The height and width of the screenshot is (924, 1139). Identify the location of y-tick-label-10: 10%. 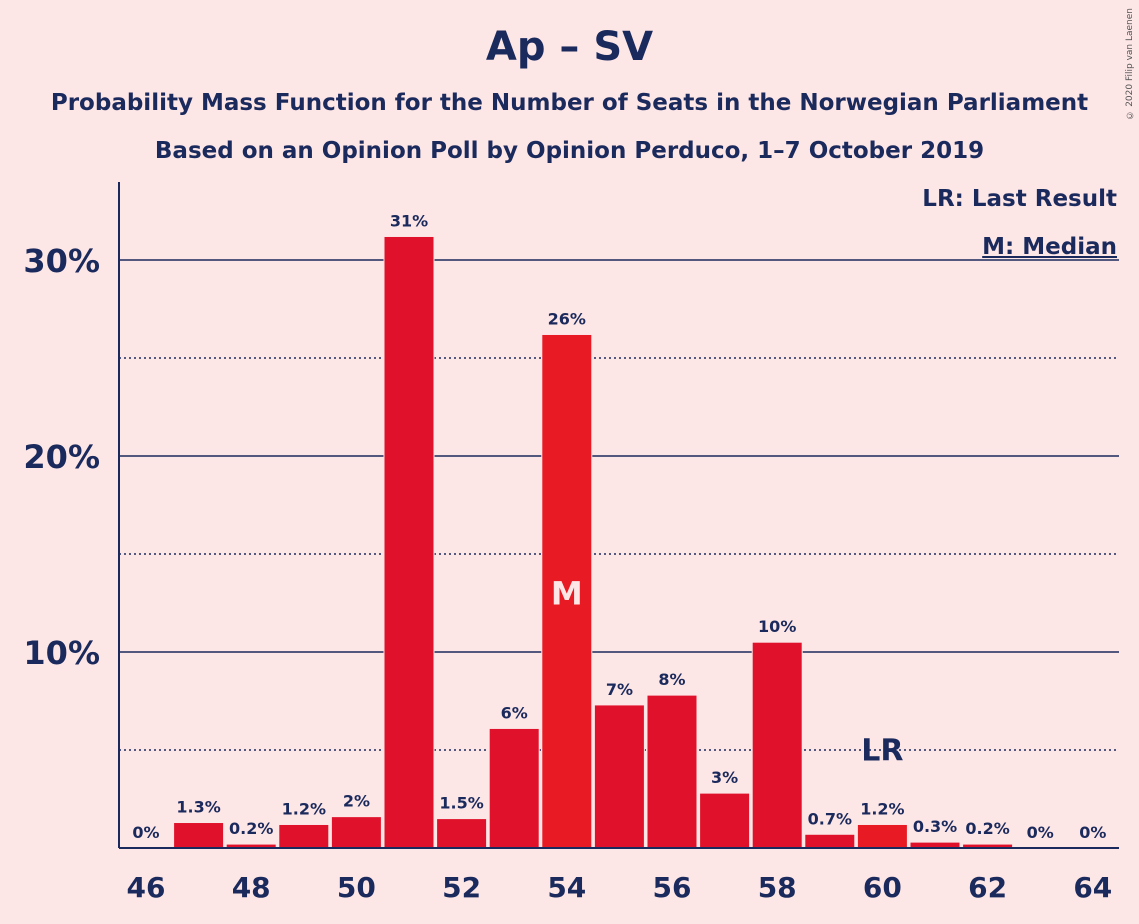
(61, 653).